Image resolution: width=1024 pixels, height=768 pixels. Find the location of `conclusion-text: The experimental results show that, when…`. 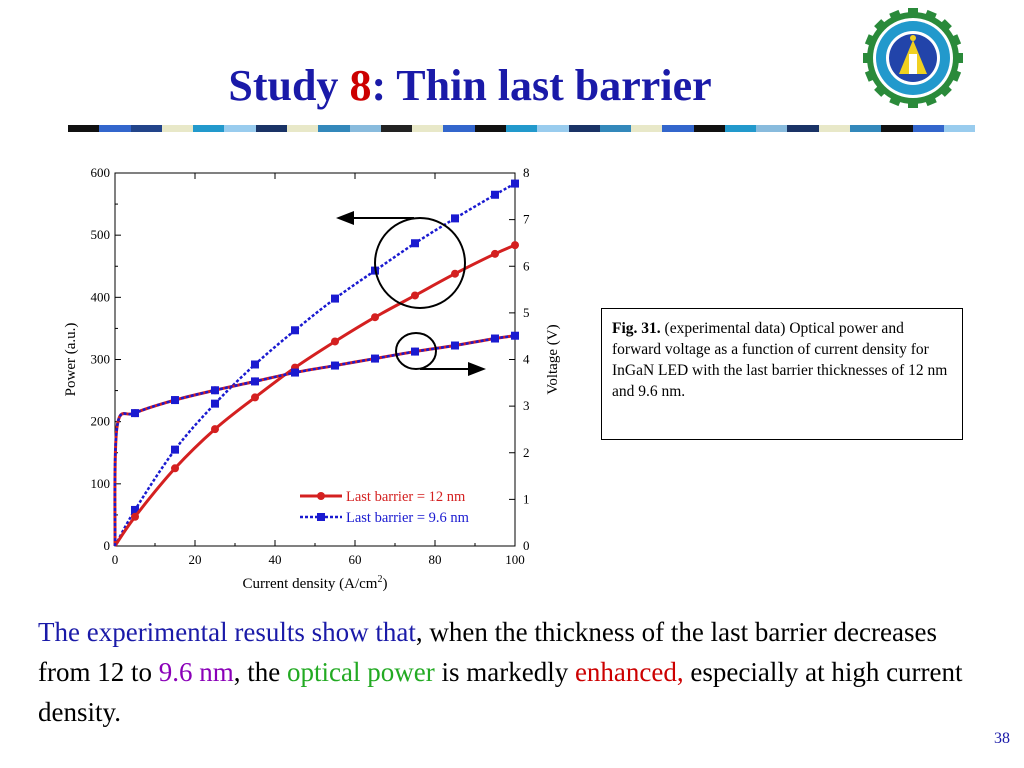

conclusion-text: The experimental results show that, when… is located at coordinates (513, 672).